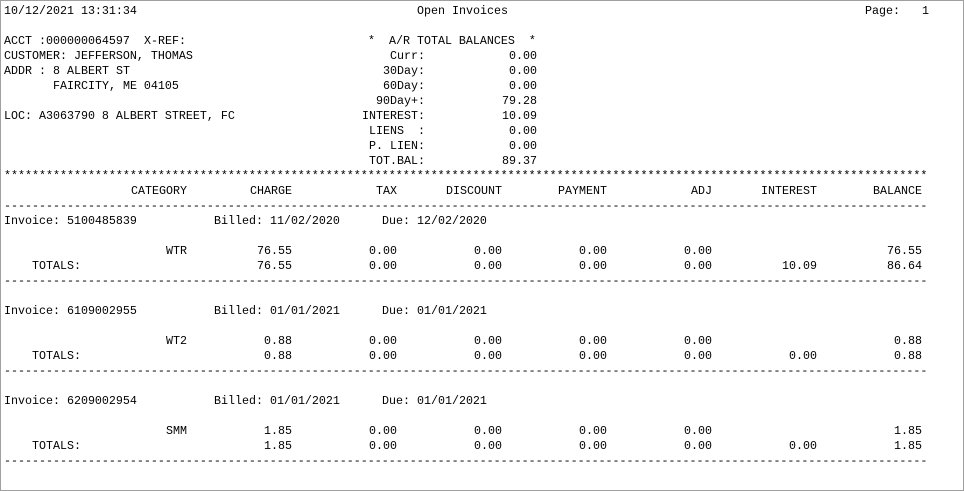 Image resolution: width=964 pixels, height=491 pixels. Describe the element at coordinates (897, 191) in the screenshot. I see `column-header: BALANCE` at that location.